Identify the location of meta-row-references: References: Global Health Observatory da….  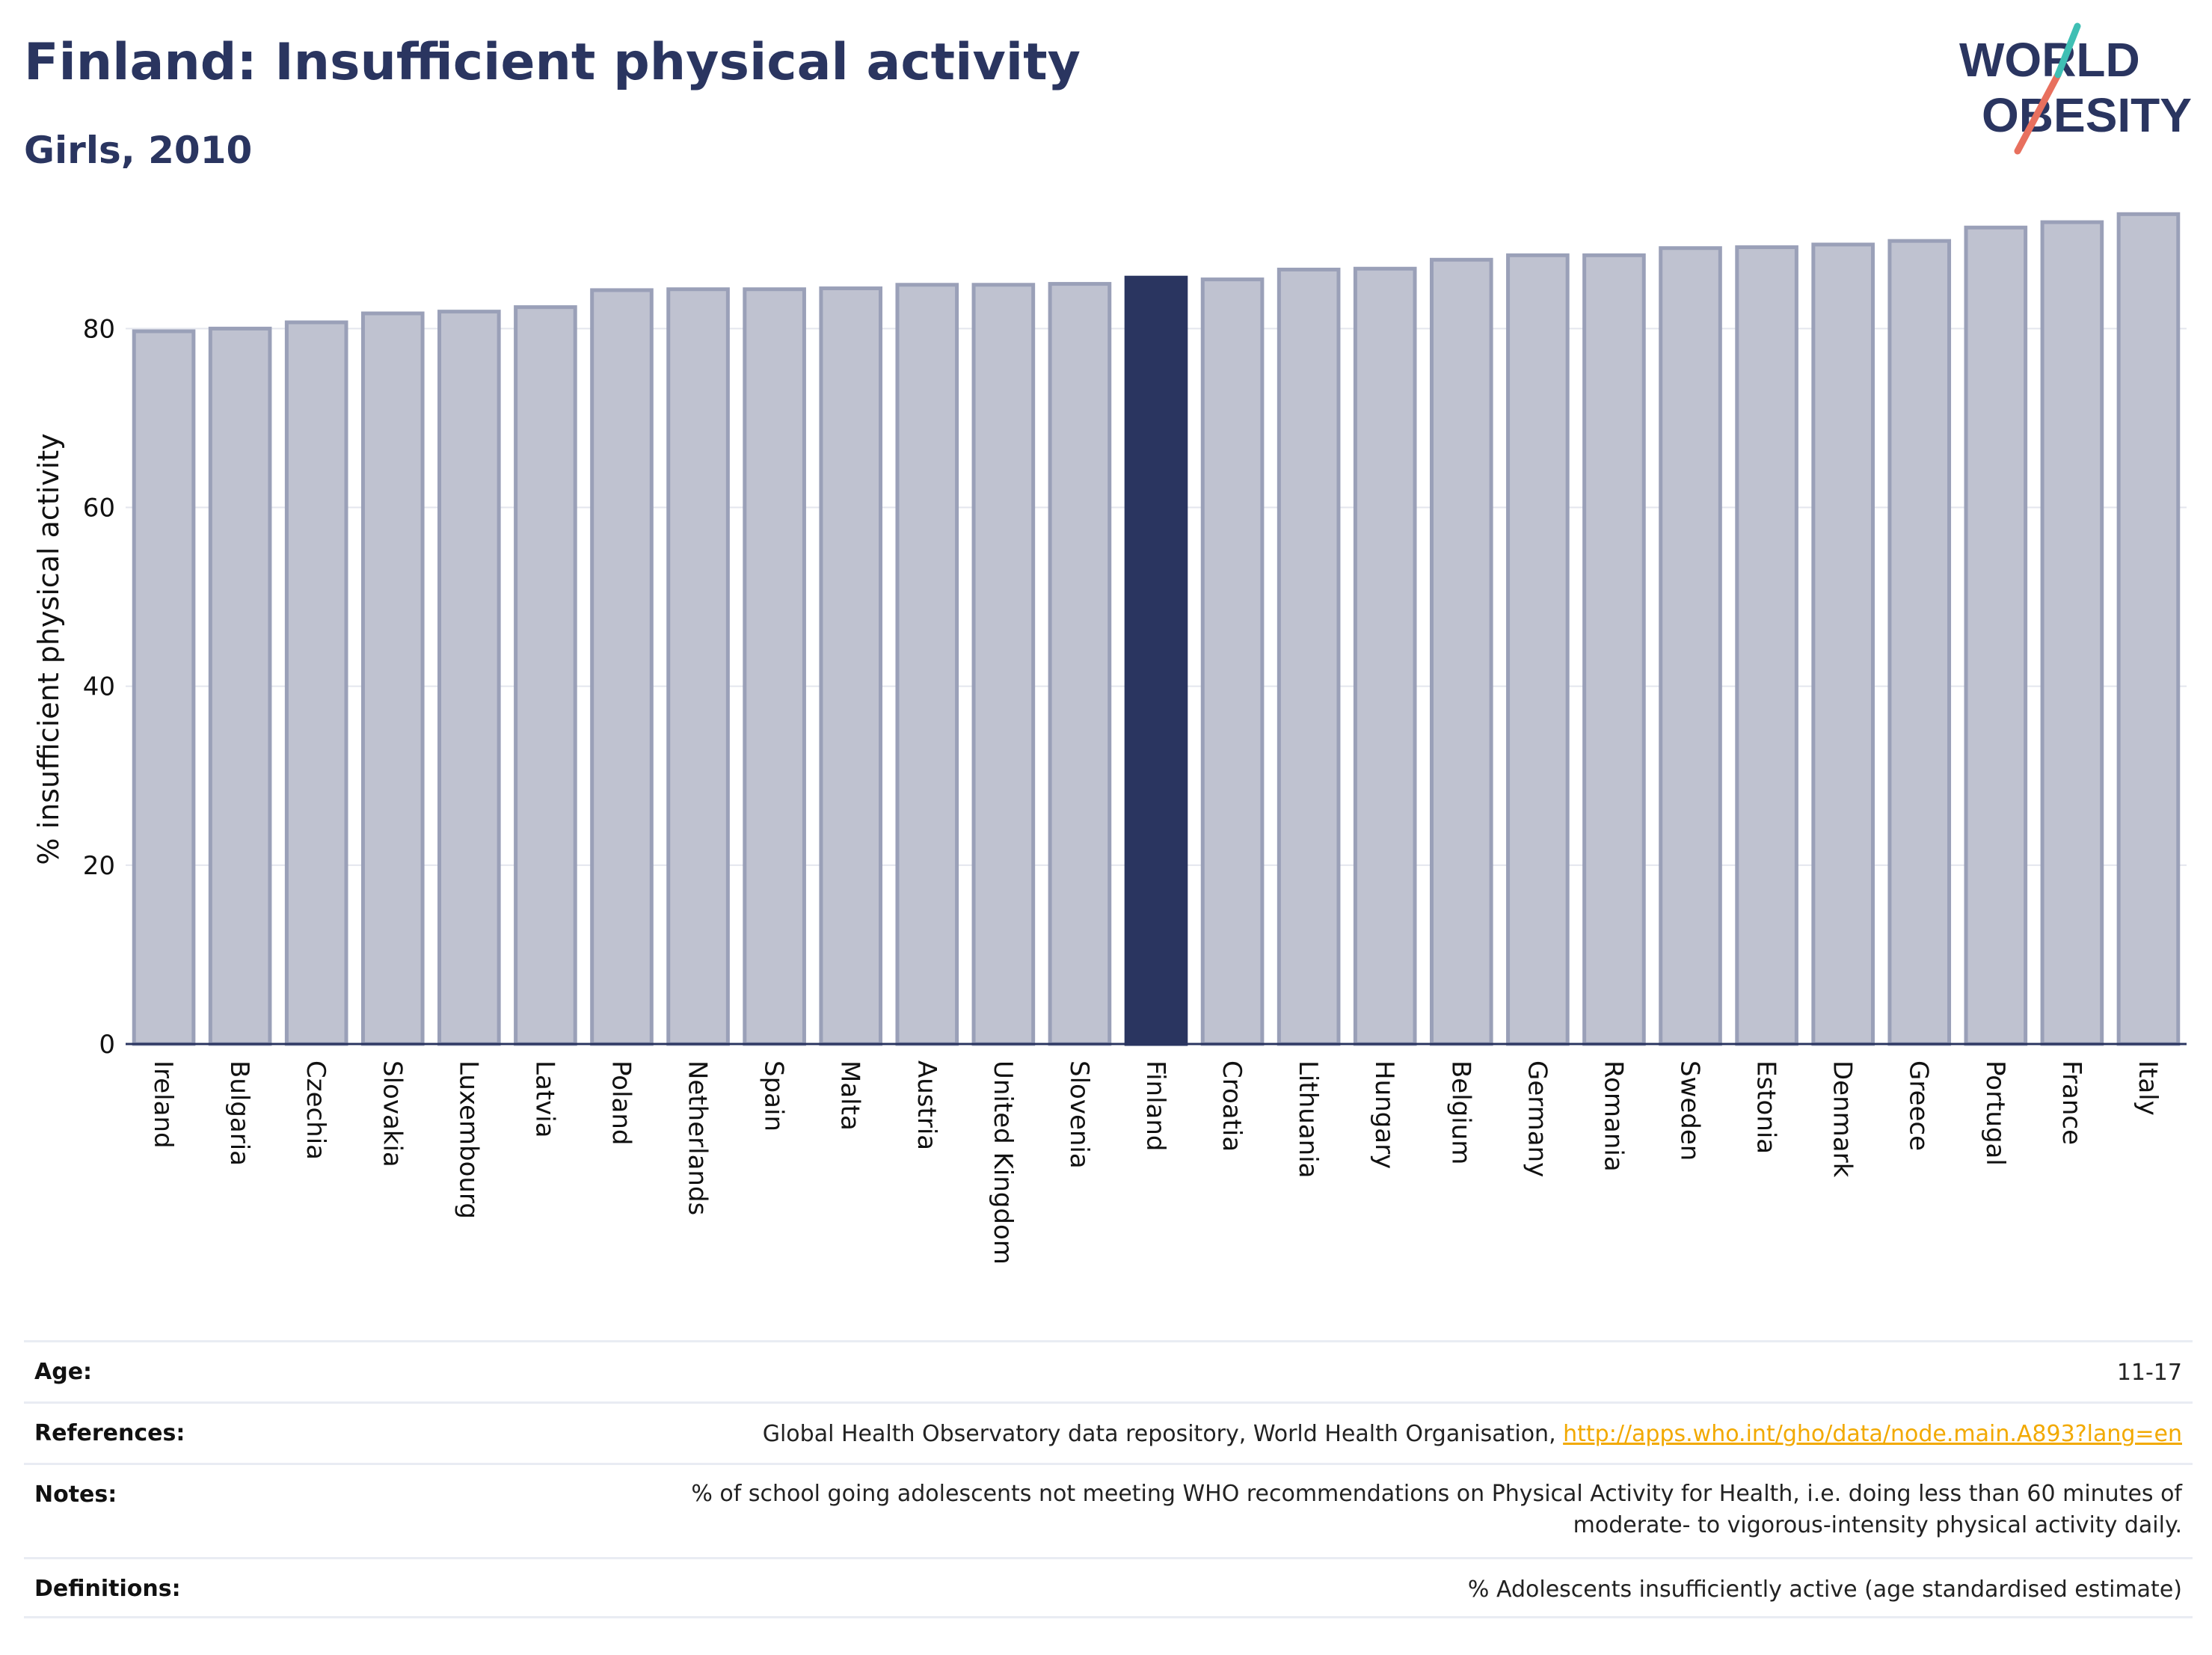
(1108, 1432).